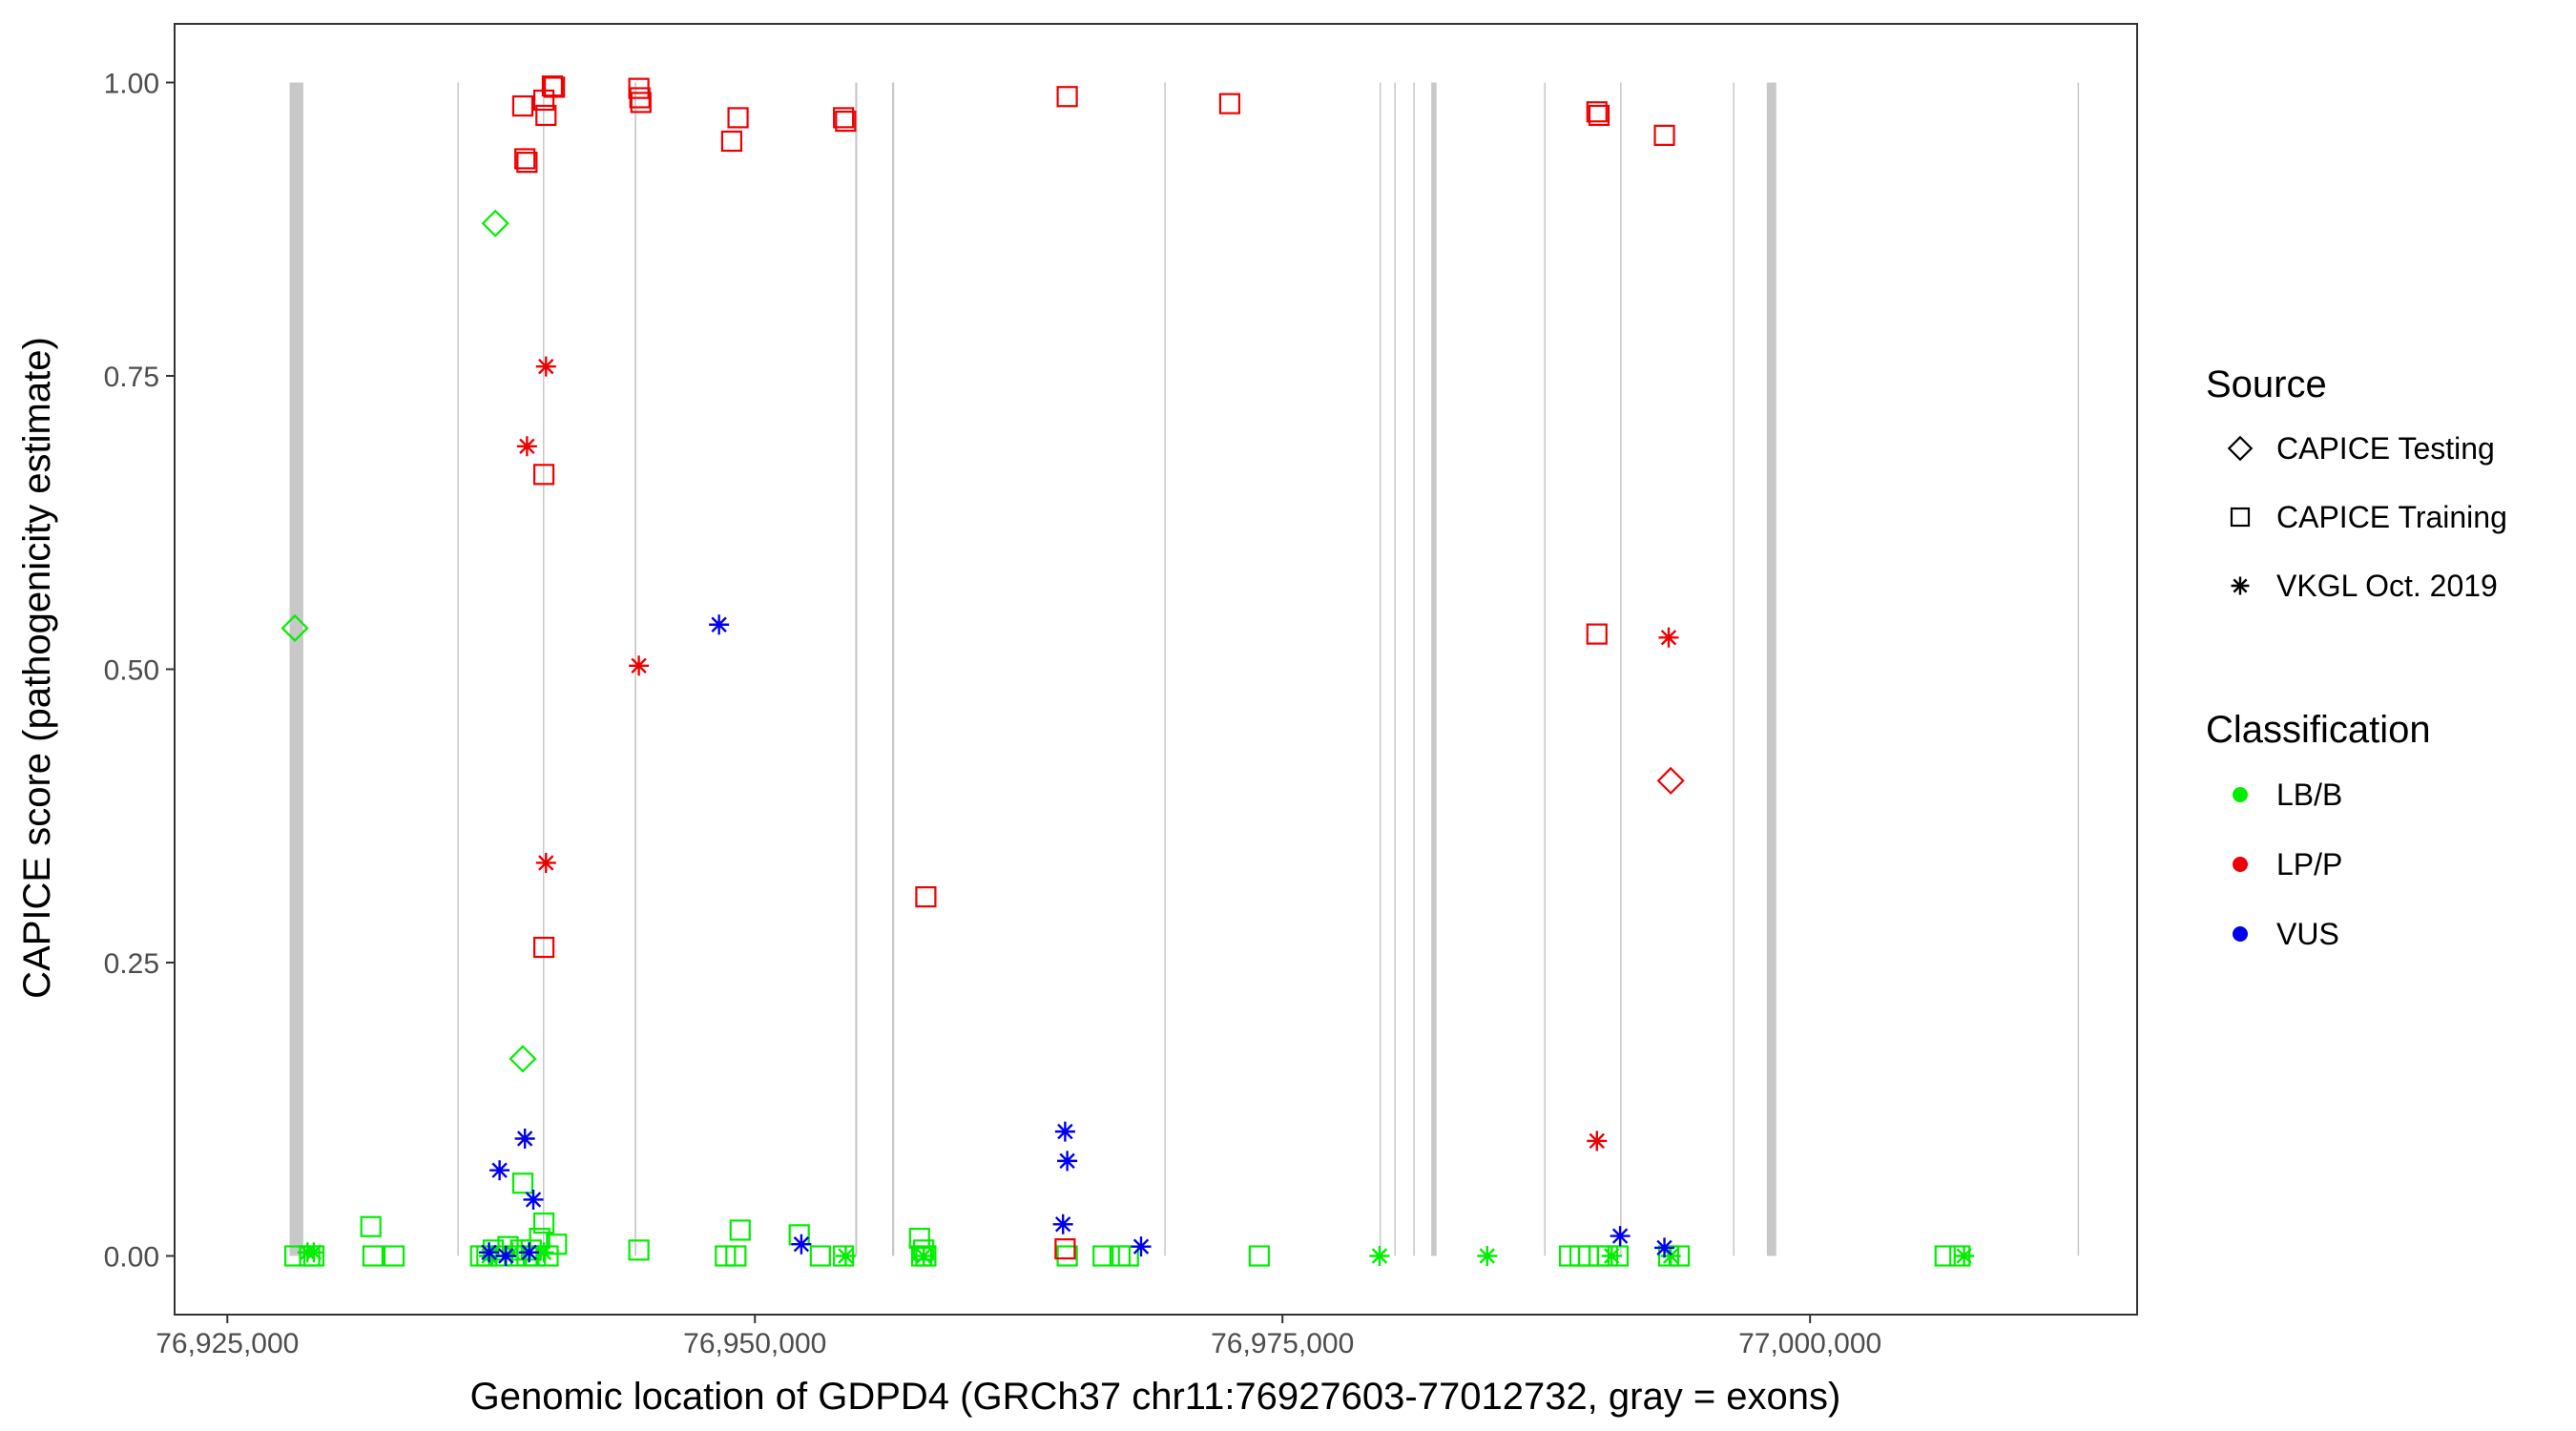  What do you see at coordinates (2309, 795) in the screenshot?
I see `legend-classification-label: LB/B` at bounding box center [2309, 795].